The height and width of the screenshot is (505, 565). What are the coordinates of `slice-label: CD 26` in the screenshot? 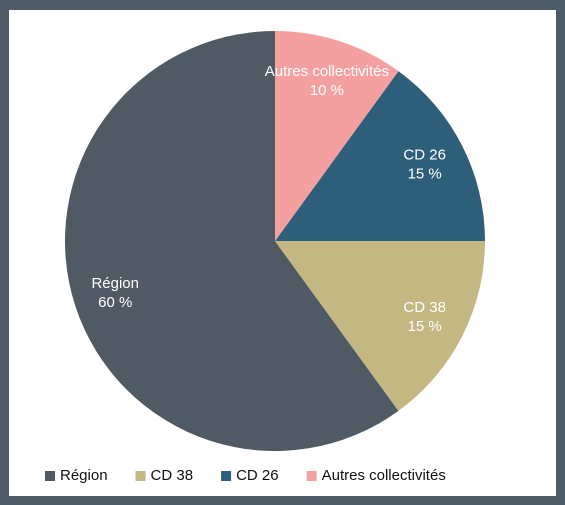 It's located at (424, 155).